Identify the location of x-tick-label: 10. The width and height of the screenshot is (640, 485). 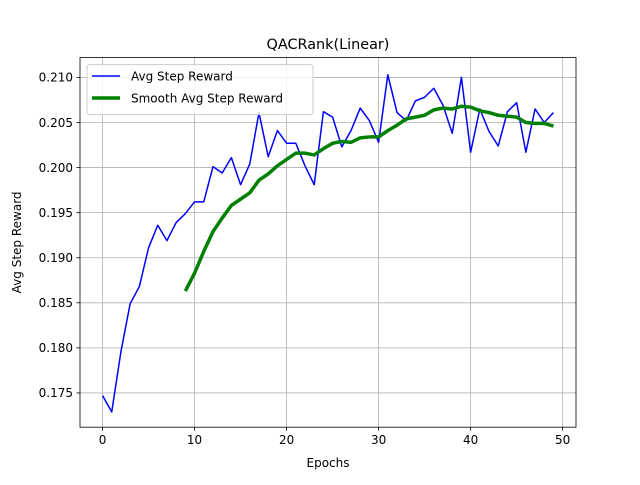
(194, 440).